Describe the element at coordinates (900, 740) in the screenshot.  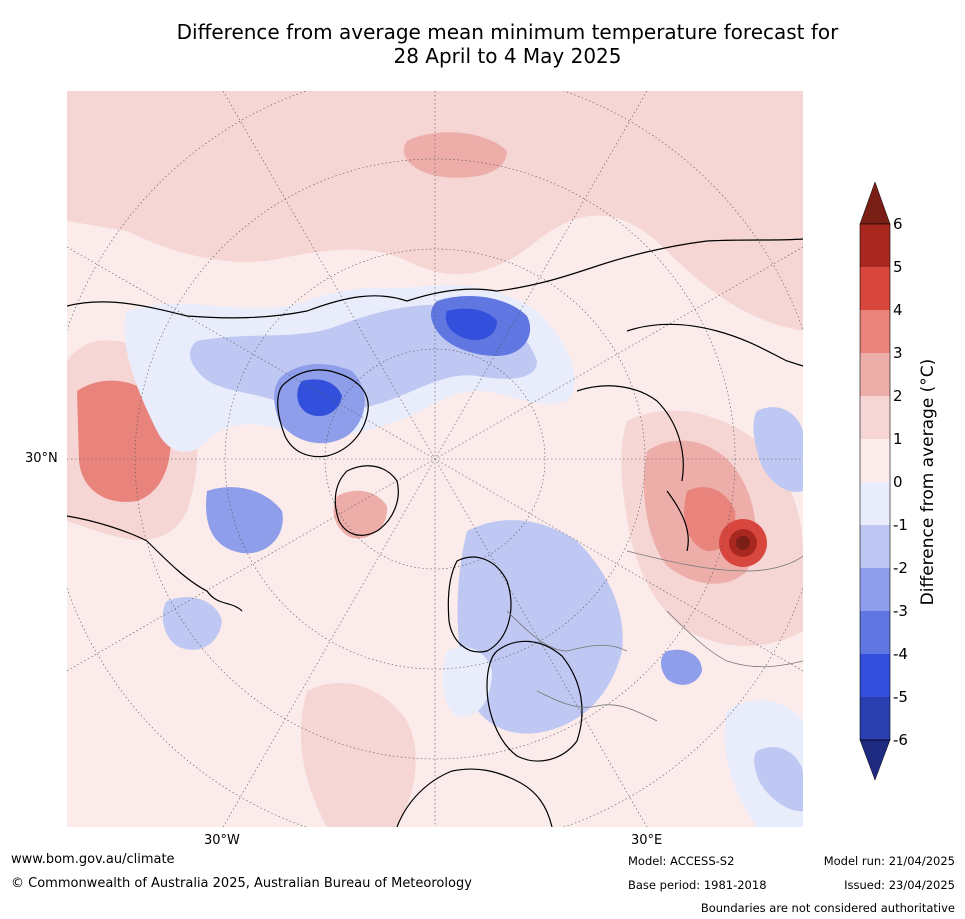
I see `colorbar-tick: -6` at that location.